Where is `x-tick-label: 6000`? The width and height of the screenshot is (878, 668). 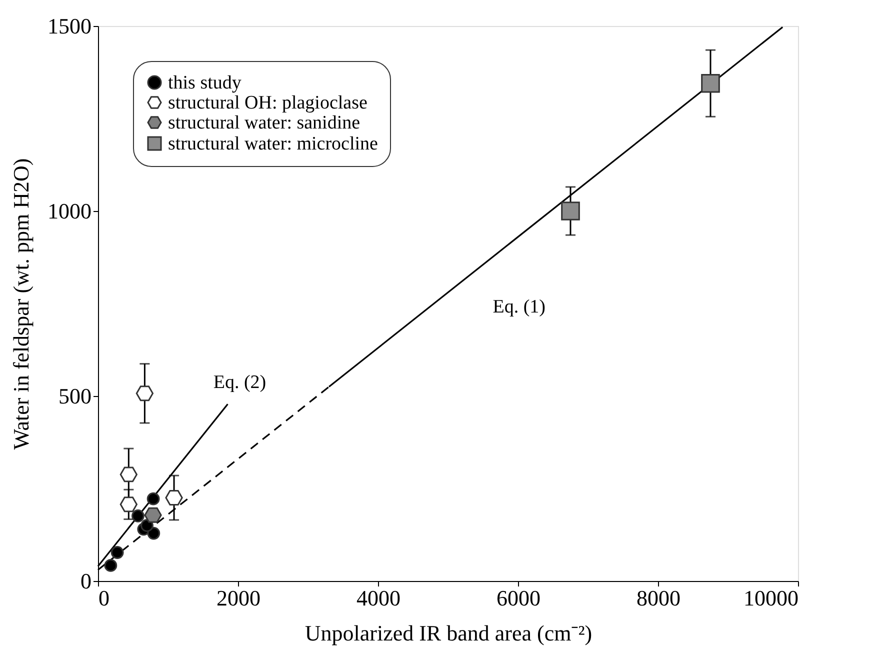 x-tick-label: 6000 is located at coordinates (518, 598).